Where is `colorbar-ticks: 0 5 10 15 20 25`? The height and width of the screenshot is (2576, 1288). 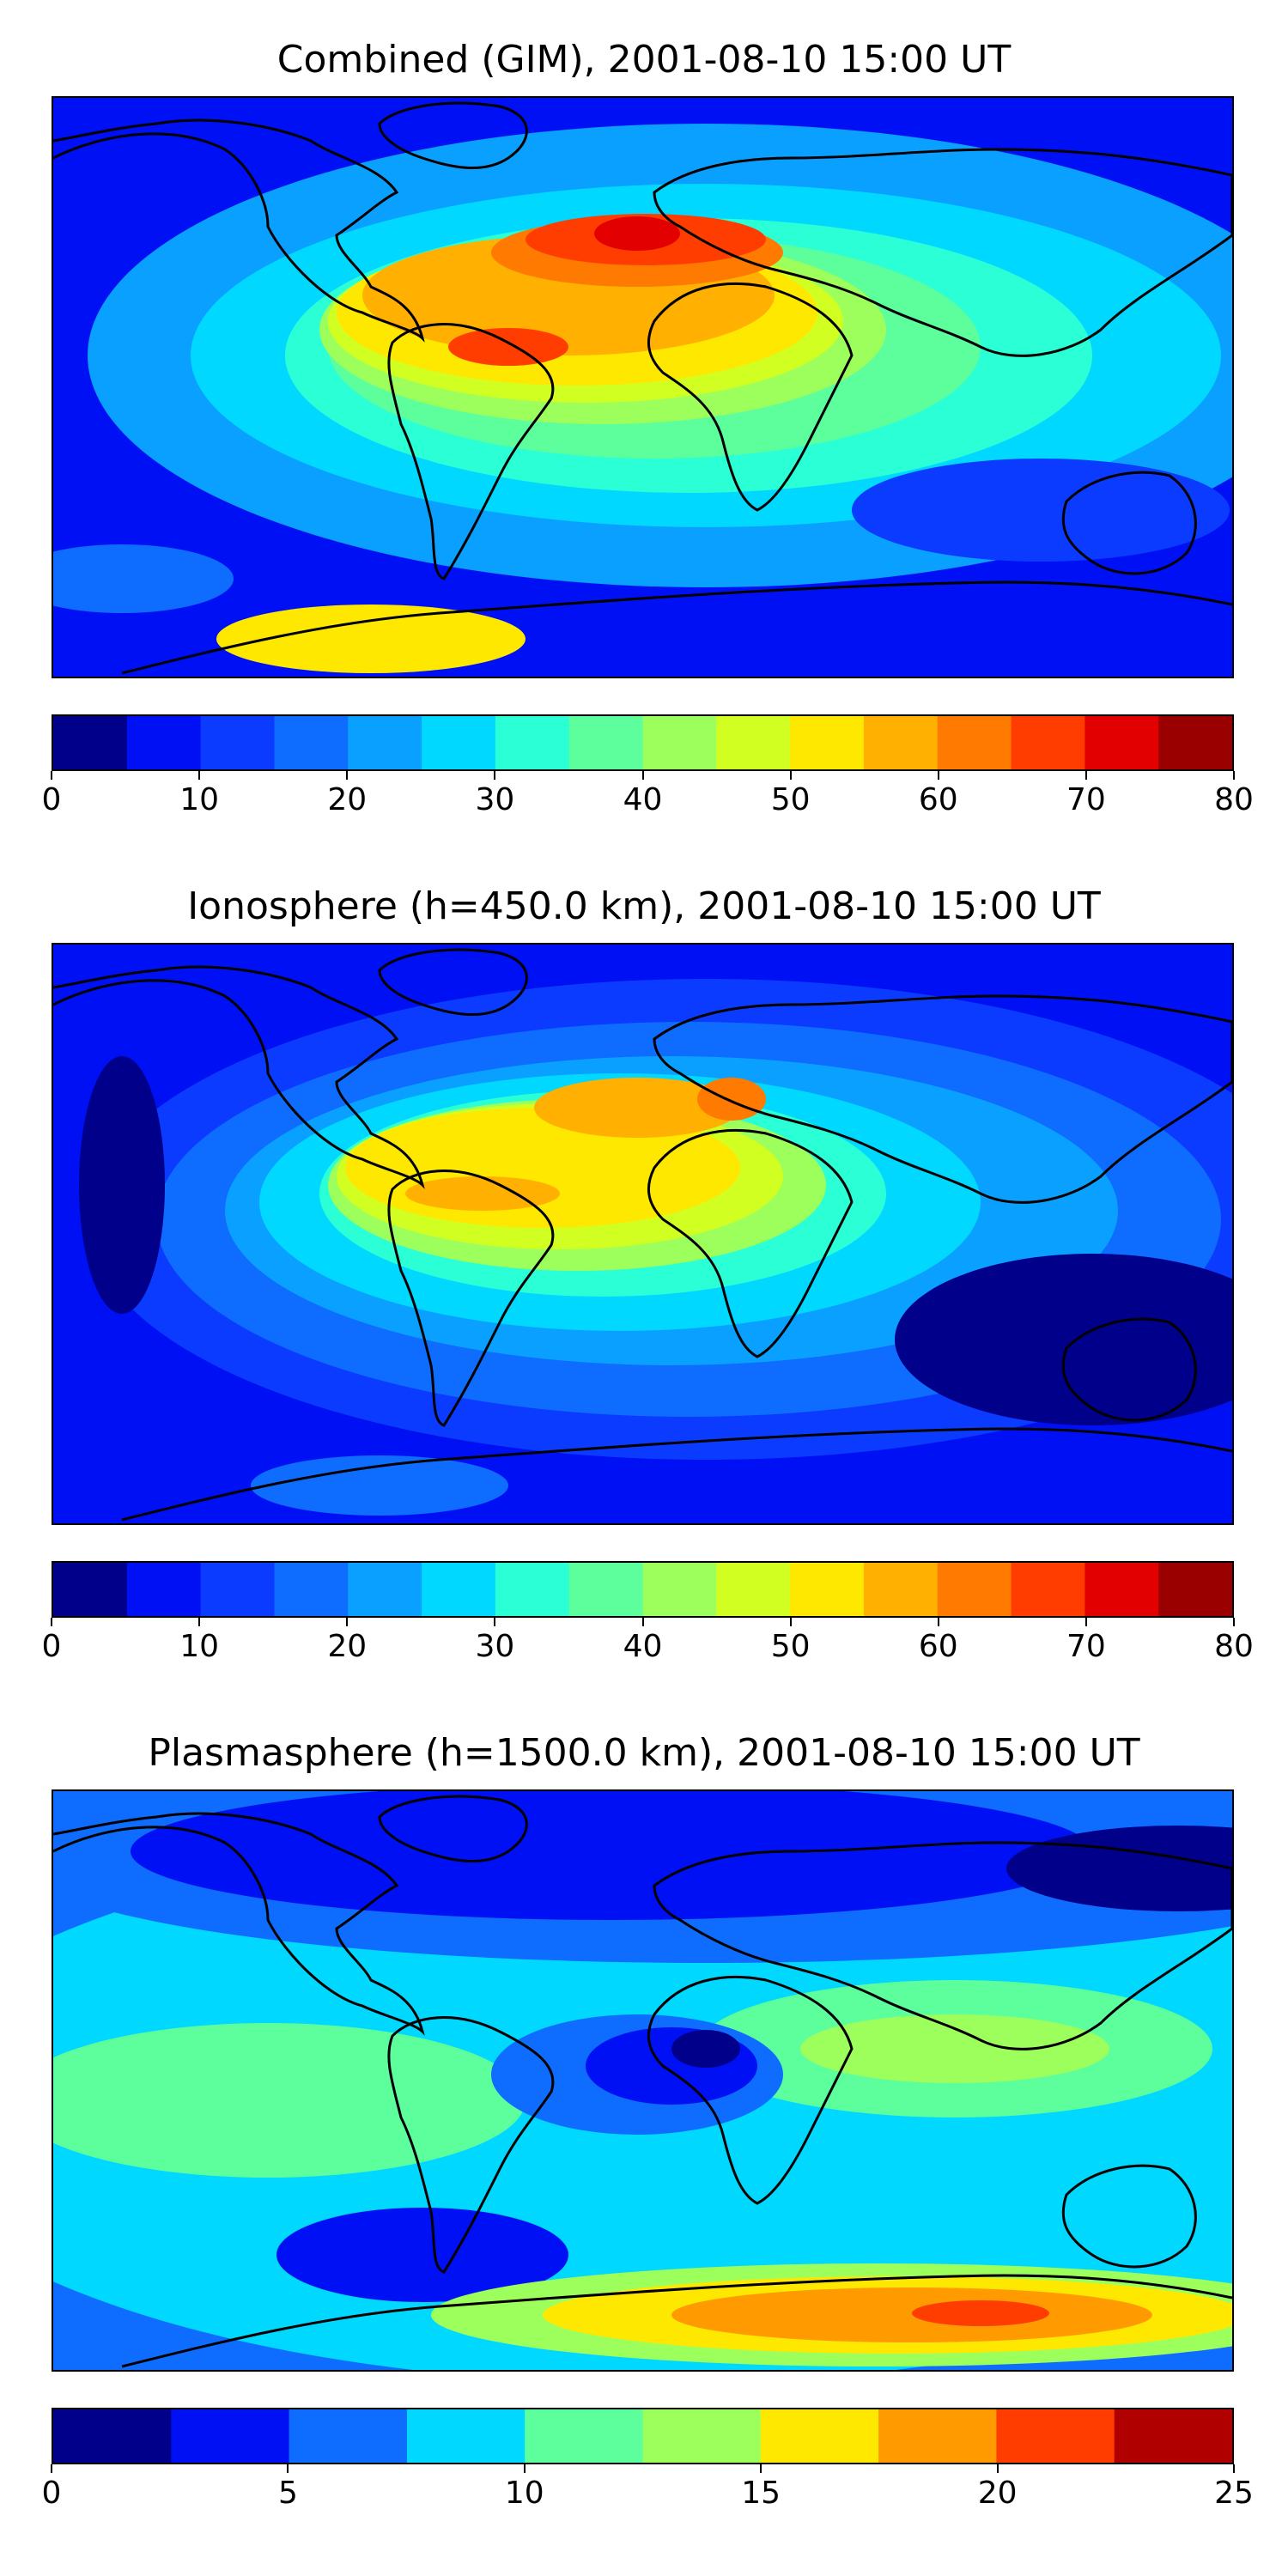
colorbar-ticks: 0 5 10 15 20 25 is located at coordinates (648, 2490).